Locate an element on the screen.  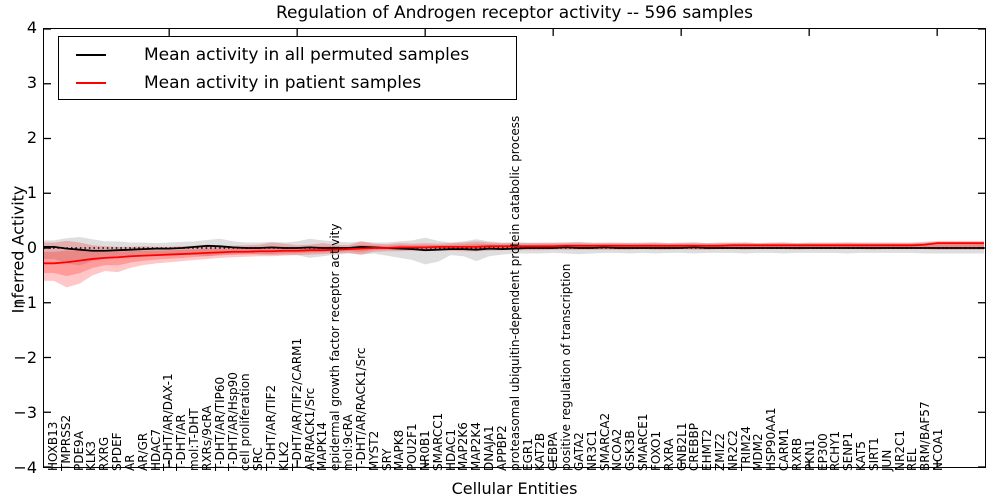
x-category-label: T-DHT/AR/RACK1/Src is located at coordinates (360, 409).